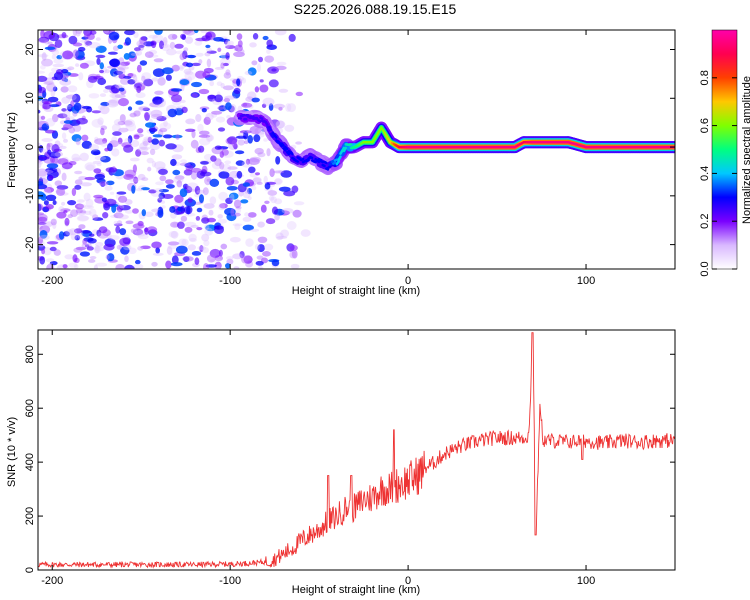  Describe the element at coordinates (718, 173) in the screenshot. I see `colorbar-ticks: 0.0 0.2 0.4 0.6 0.8` at that location.